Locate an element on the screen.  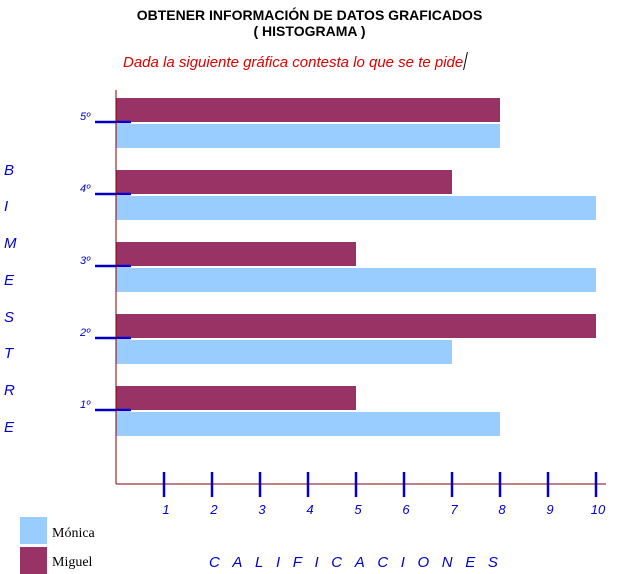
y-axis-title-letter: S is located at coordinates (9, 317).